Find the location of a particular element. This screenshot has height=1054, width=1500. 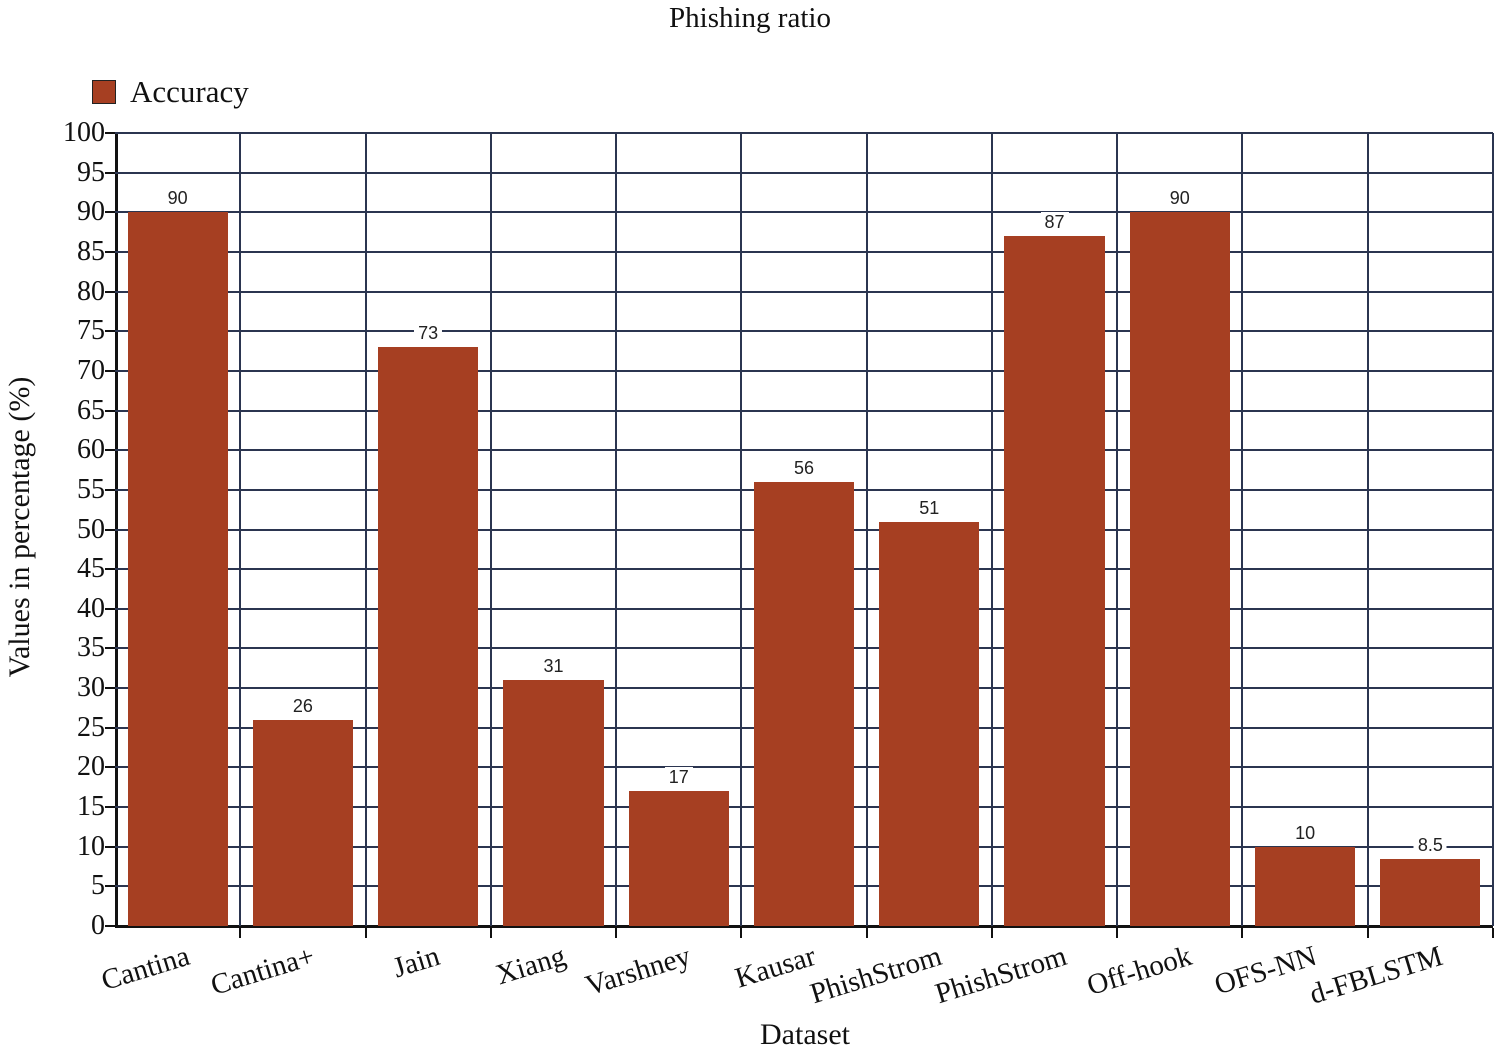

legend: Accuracy is located at coordinates (170, 92).